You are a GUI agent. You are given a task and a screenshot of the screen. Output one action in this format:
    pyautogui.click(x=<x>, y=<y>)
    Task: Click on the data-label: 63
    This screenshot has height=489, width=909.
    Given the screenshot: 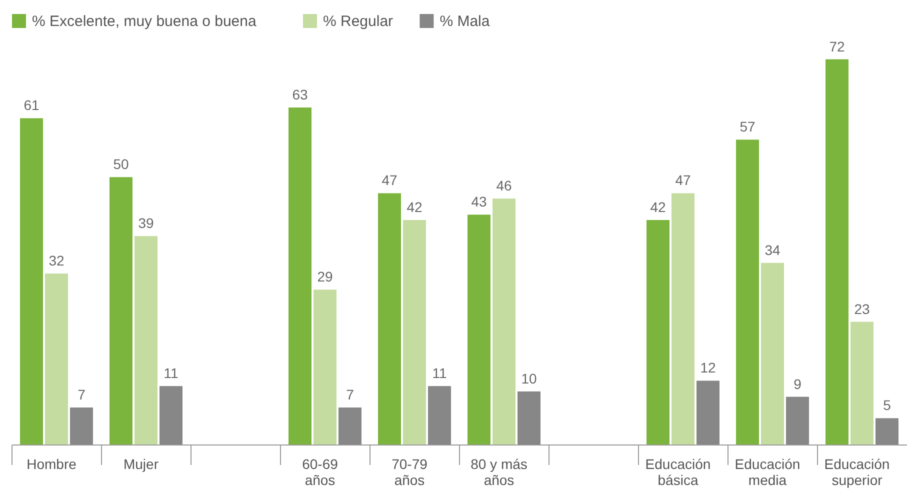 What is the action you would take?
    pyautogui.click(x=300, y=94)
    